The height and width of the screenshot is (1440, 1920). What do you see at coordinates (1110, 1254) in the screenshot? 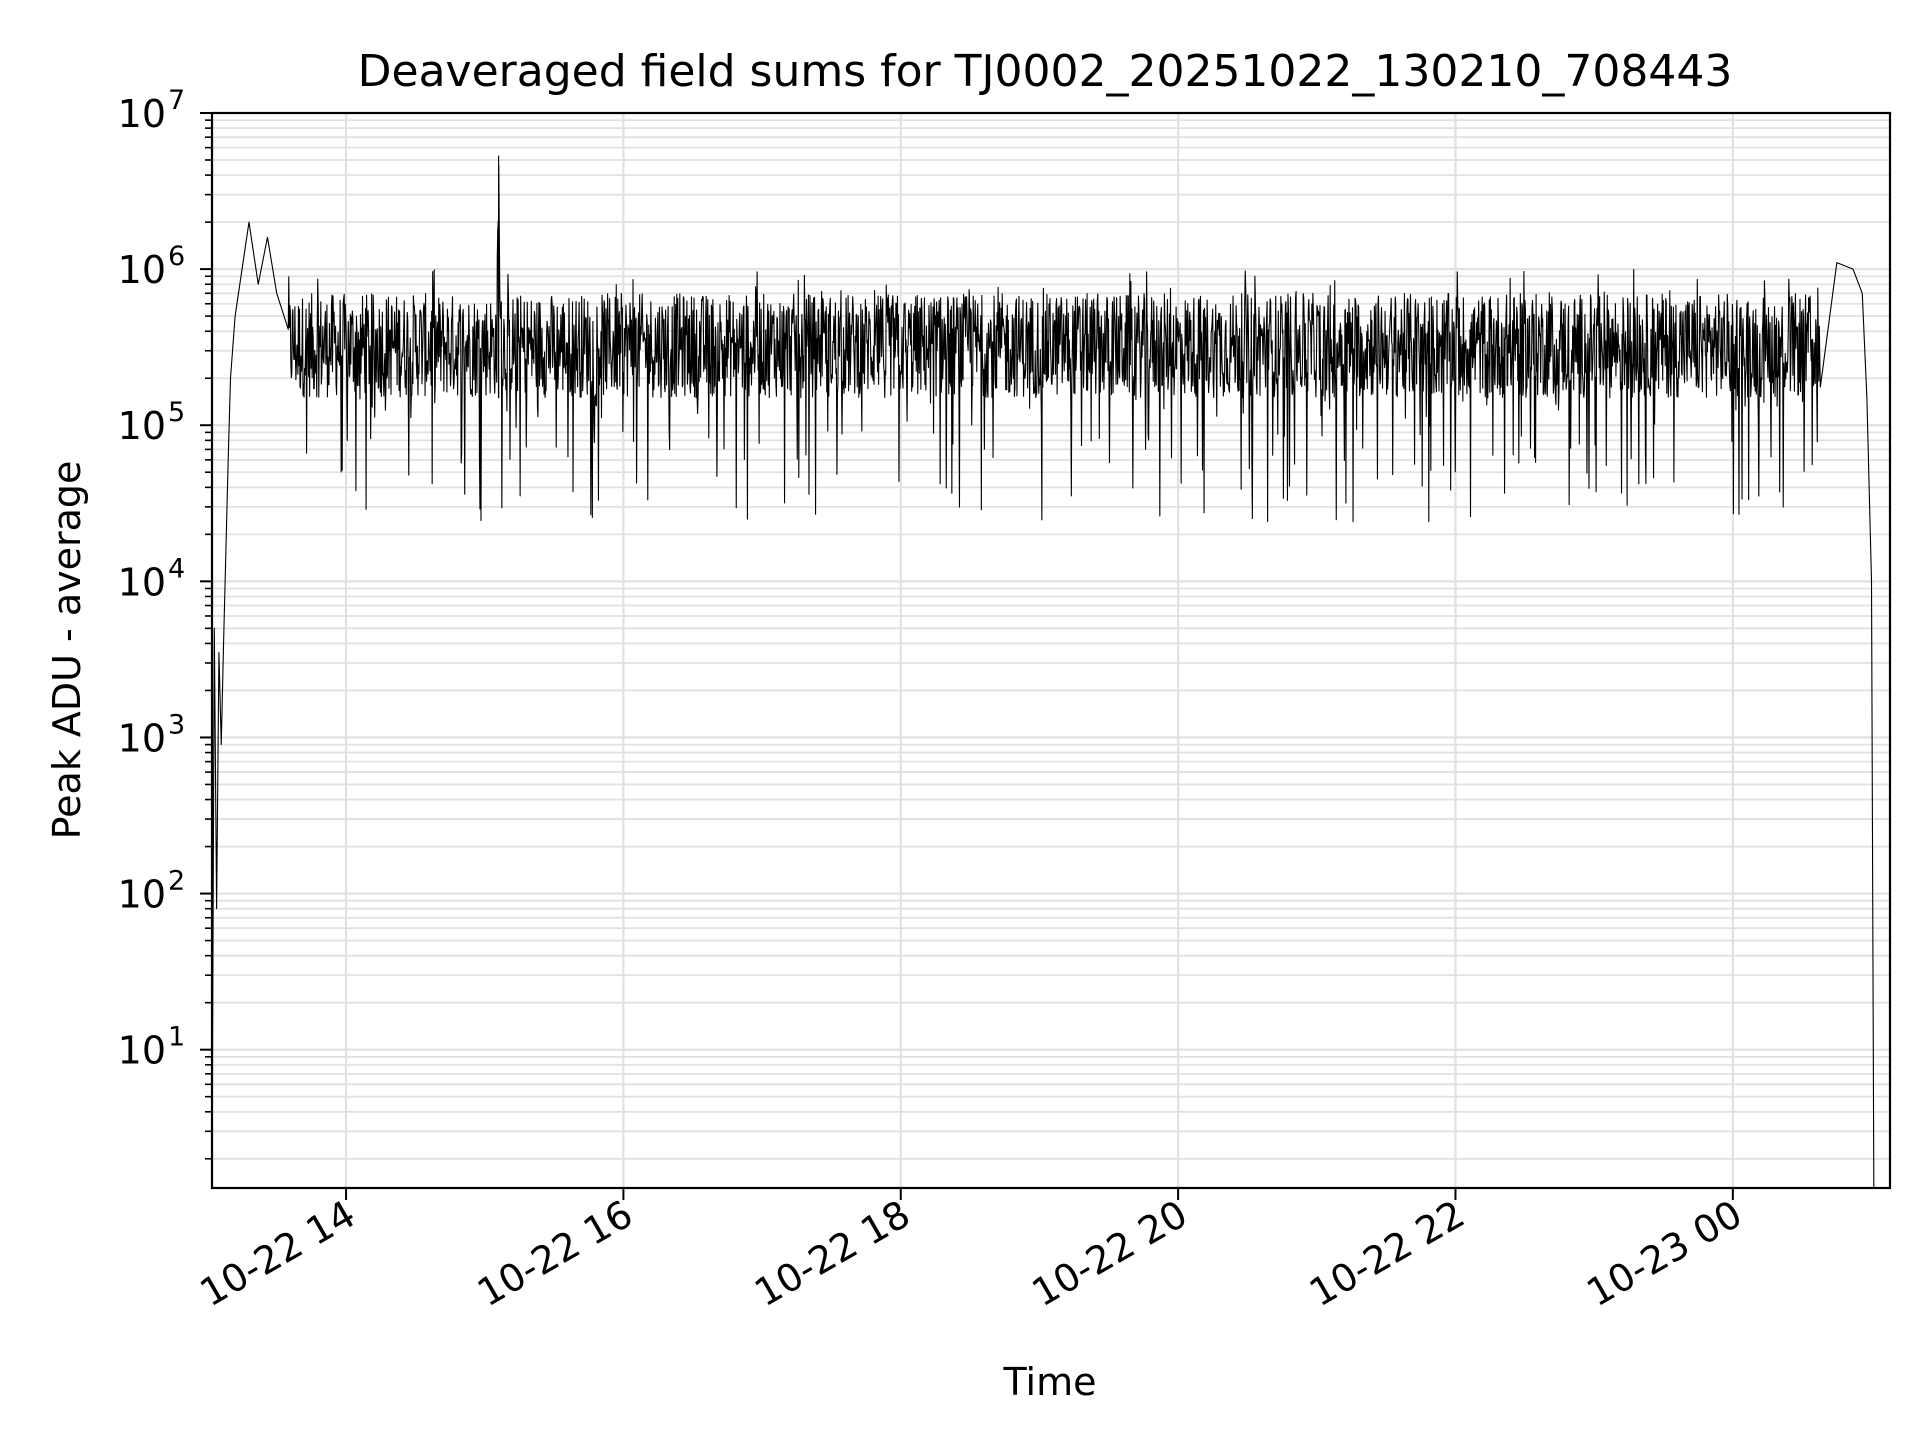
I see `x-tick-label: 10-22 20` at bounding box center [1110, 1254].